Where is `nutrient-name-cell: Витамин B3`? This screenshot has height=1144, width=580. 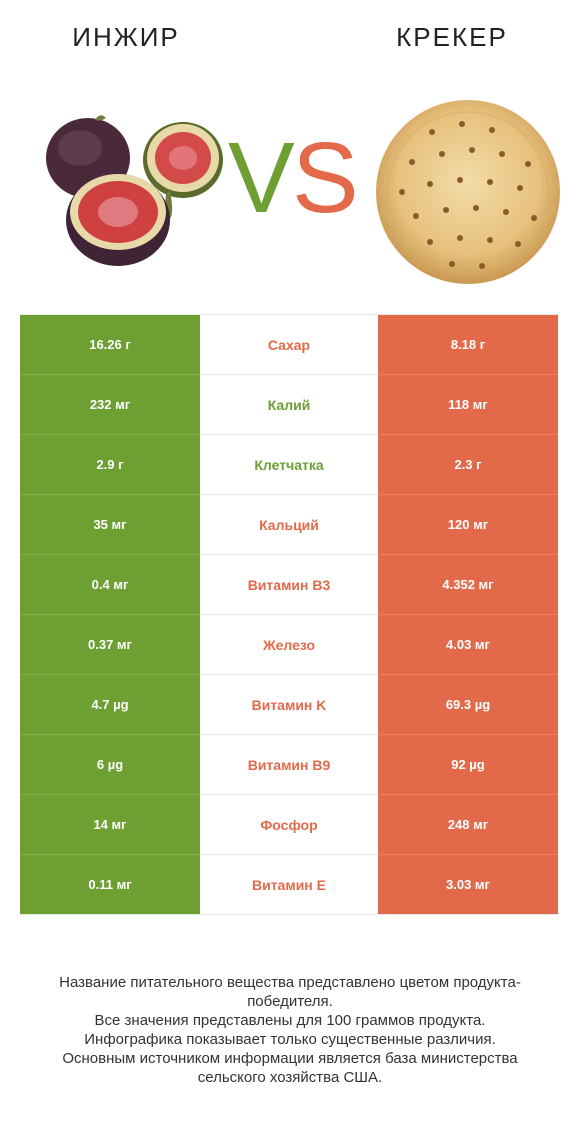
nutrient-name-cell: Витамин B3 is located at coordinates (289, 584).